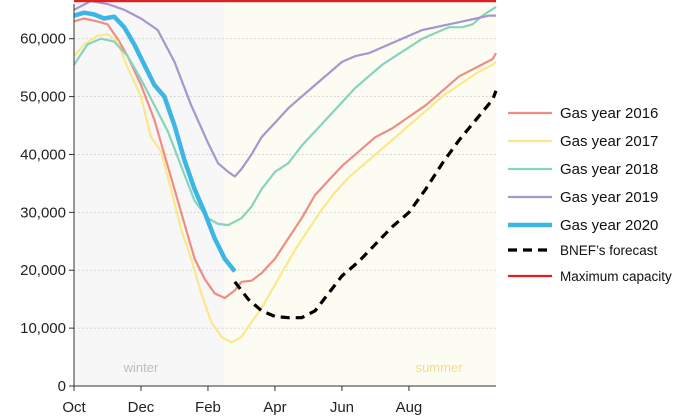 This screenshot has width=700, height=420. What do you see at coordinates (609, 250) in the screenshot?
I see `legend-label-bnef-s-forecast: BNEF’s forecast` at bounding box center [609, 250].